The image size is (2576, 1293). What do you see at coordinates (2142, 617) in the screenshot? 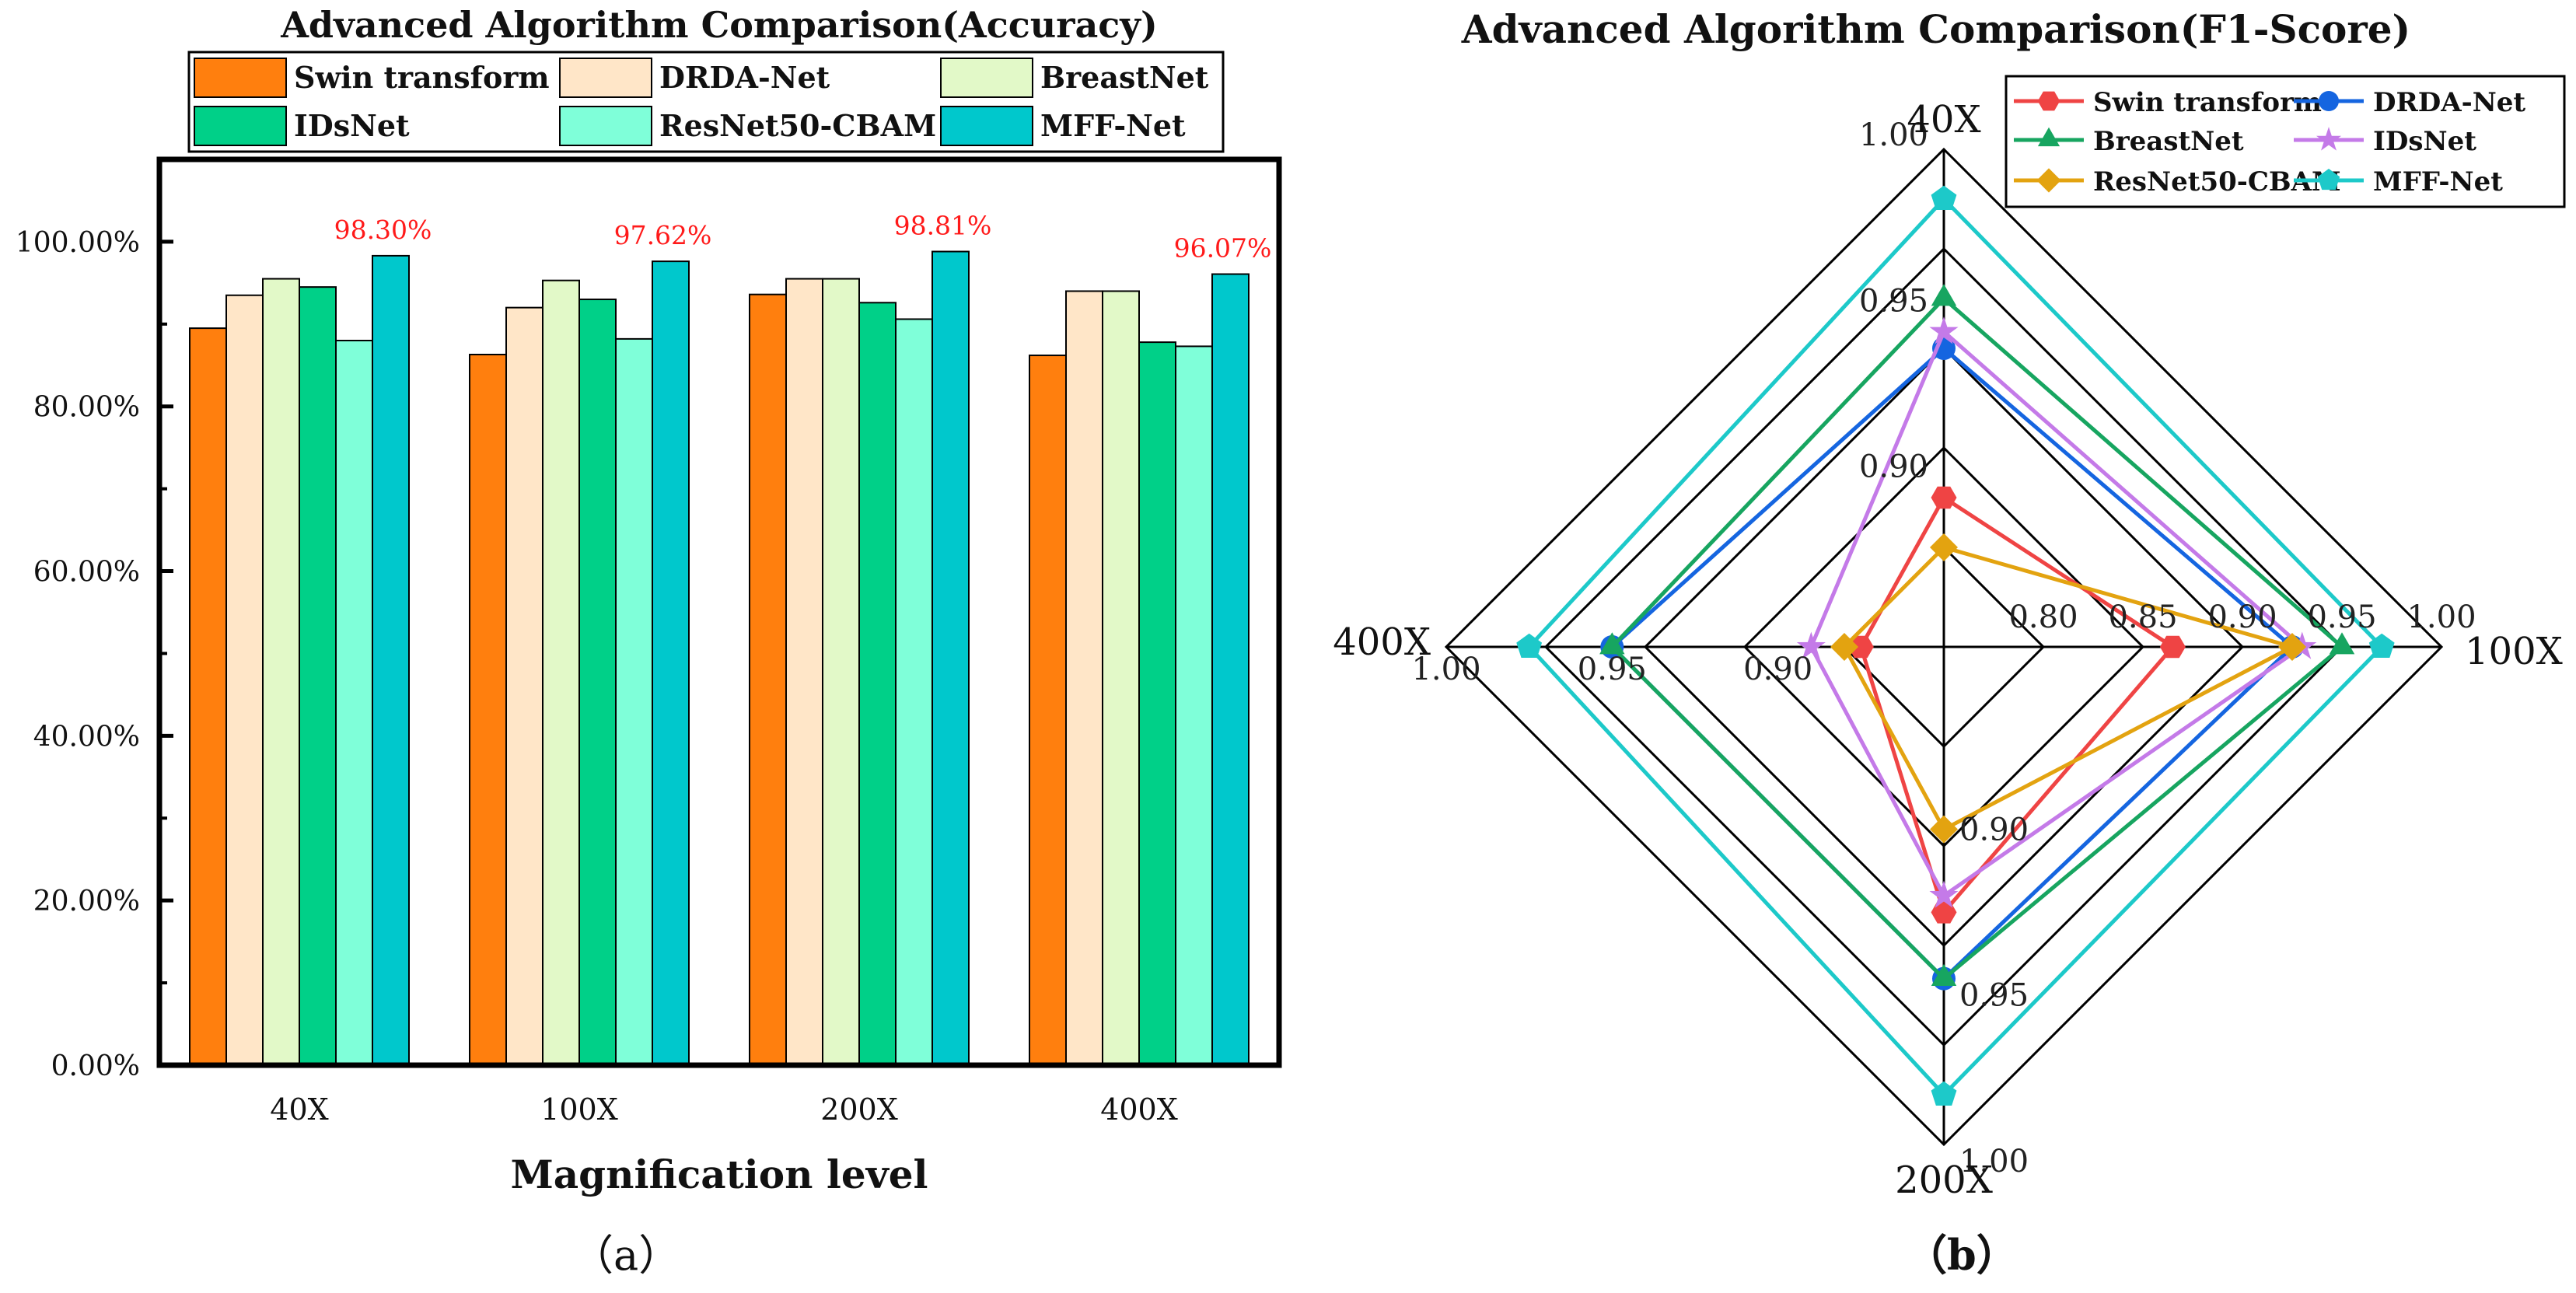
I see `radar-tick-label: 0.85` at bounding box center [2142, 617].